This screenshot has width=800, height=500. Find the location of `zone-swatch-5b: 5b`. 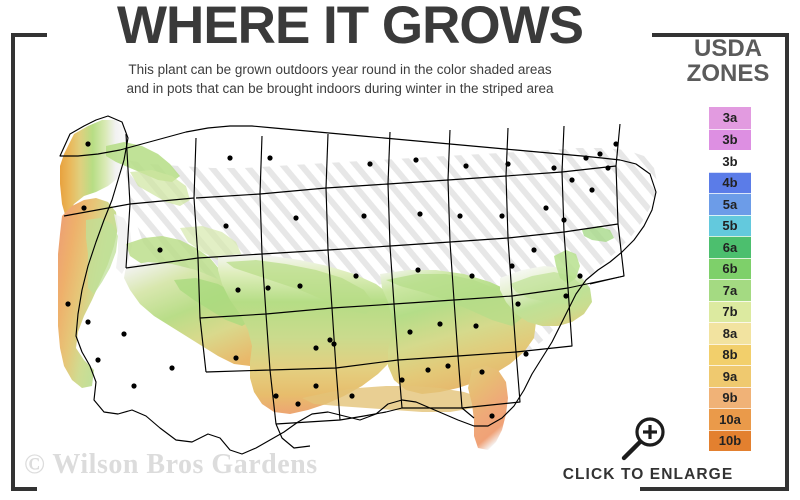

zone-swatch-5b: 5b is located at coordinates (730, 225).